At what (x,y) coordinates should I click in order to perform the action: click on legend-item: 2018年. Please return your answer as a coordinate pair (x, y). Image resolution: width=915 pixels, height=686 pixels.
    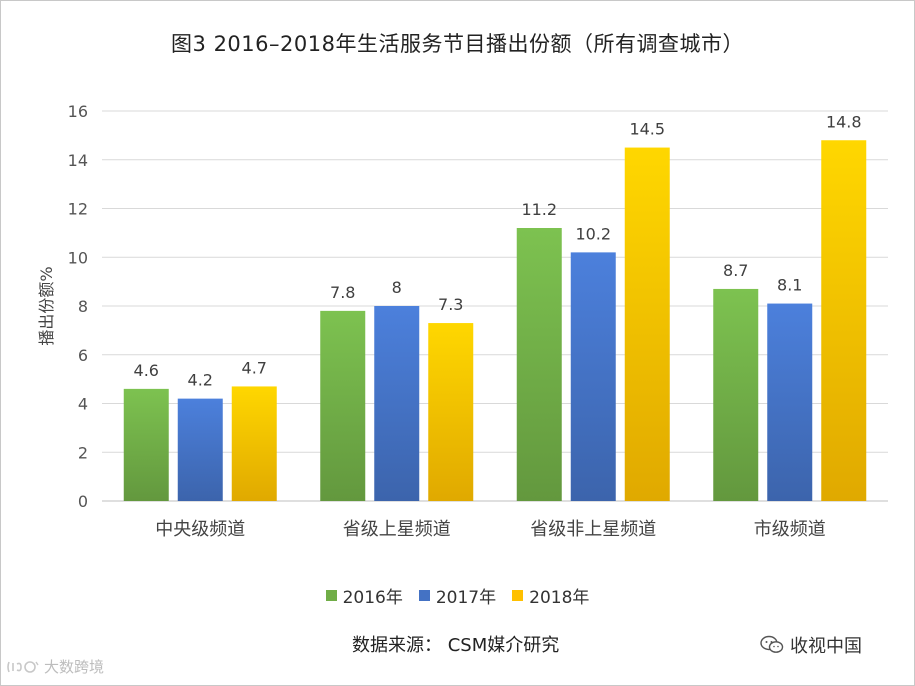
    Looking at the image, I should click on (550, 595).